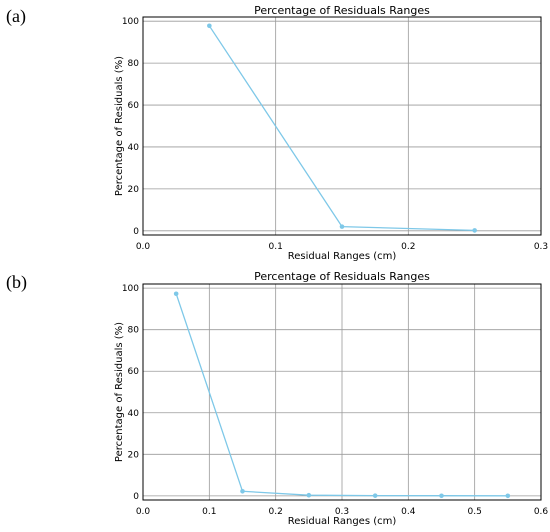  What do you see at coordinates (408, 512) in the screenshot?
I see `x-tick-label: 0.4` at bounding box center [408, 512].